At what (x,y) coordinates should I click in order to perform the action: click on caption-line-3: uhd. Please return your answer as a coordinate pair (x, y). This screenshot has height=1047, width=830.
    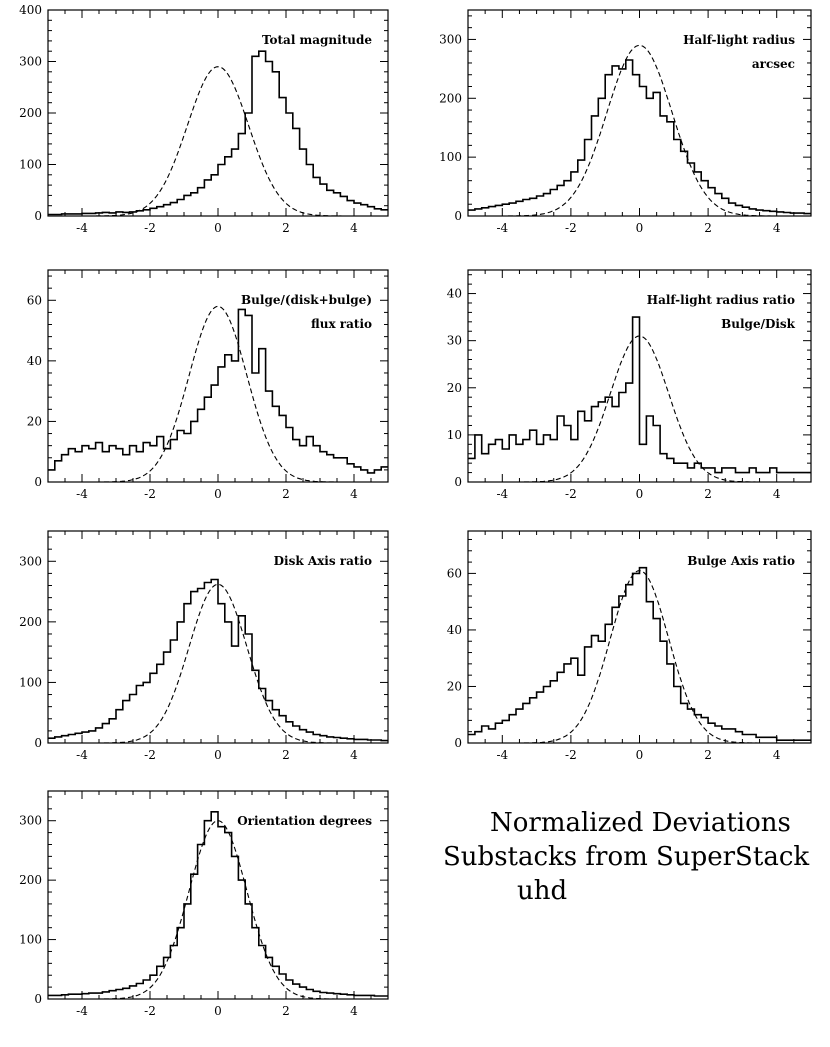
    Looking at the image, I should click on (542, 891).